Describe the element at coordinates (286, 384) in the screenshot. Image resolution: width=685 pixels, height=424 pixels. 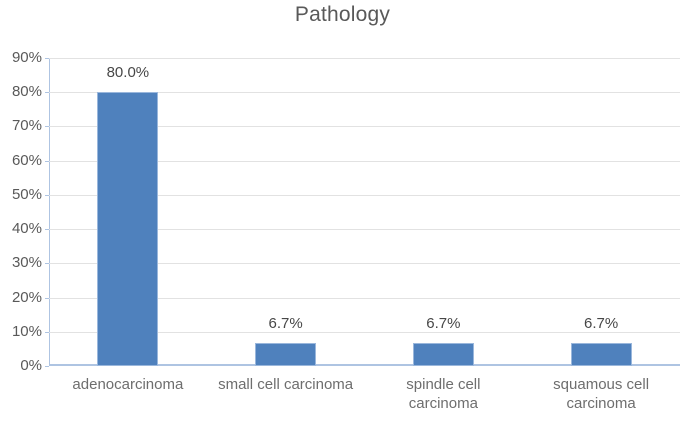
I see `category-label: small cell carcinoma` at that location.